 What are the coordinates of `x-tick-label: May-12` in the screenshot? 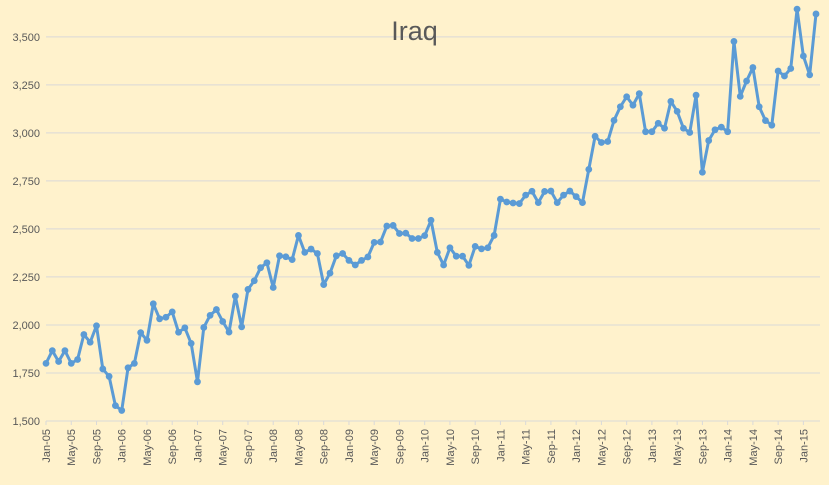 It's located at (602, 447).